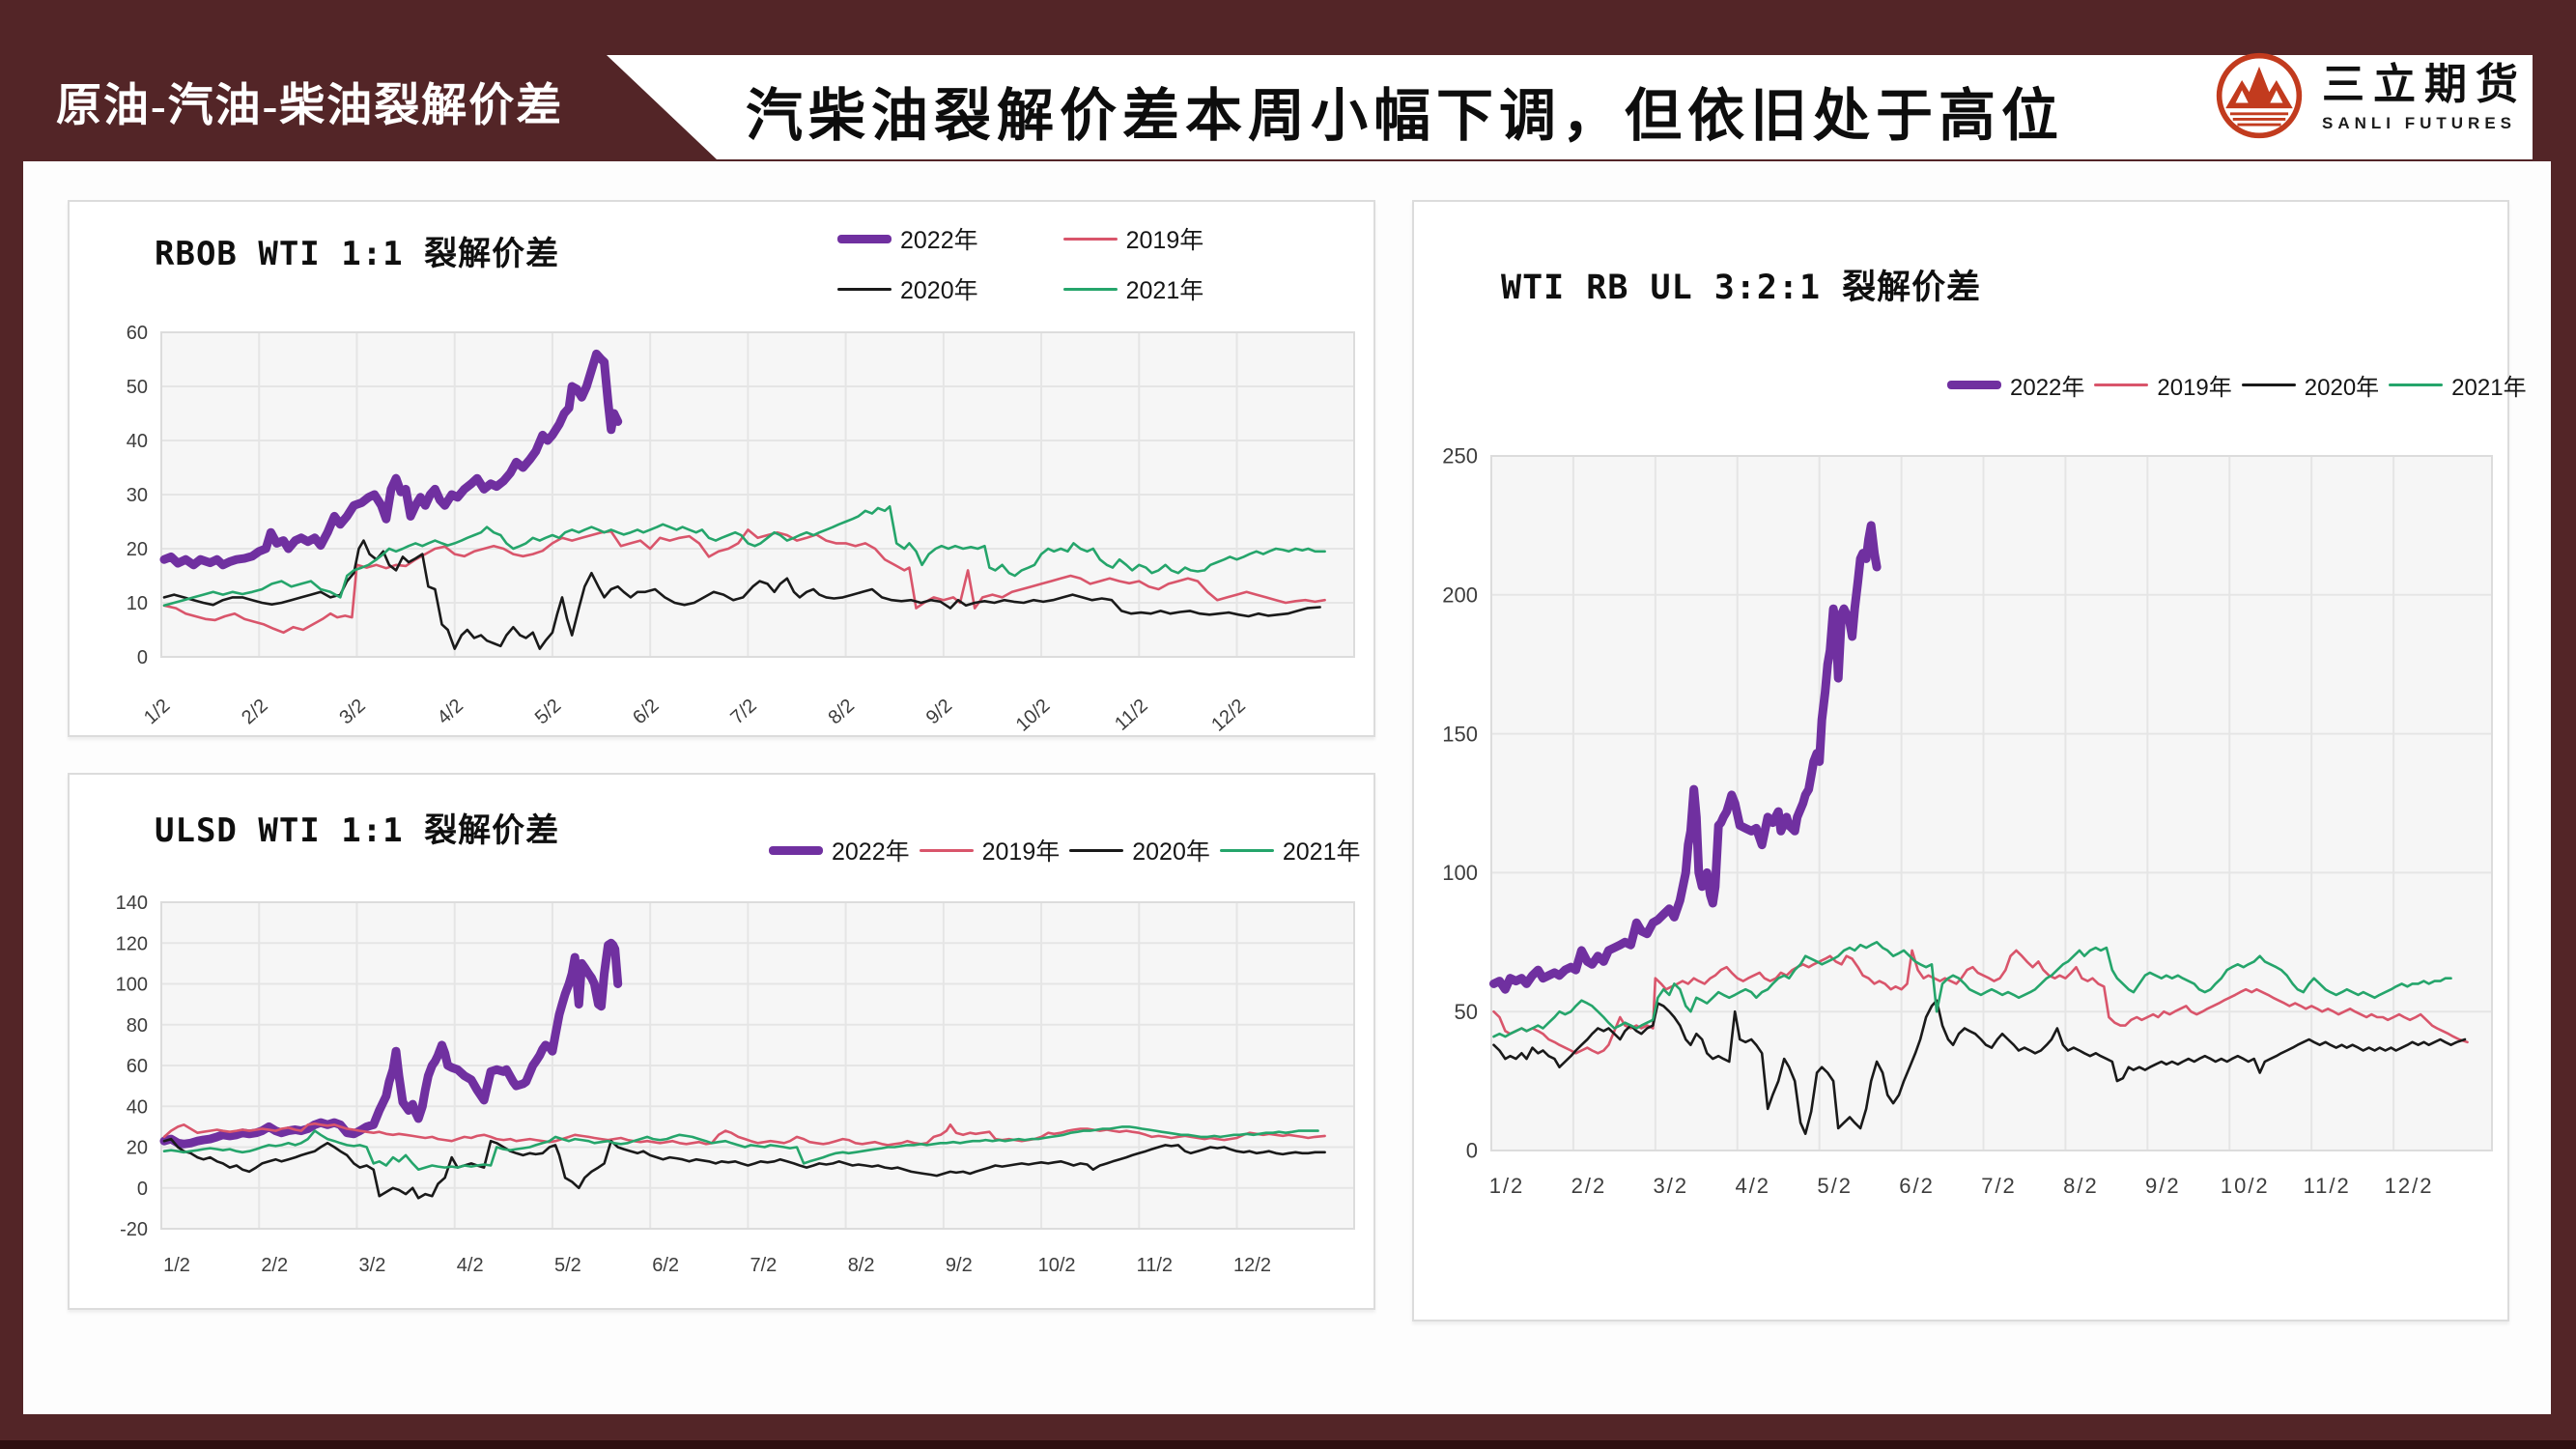 Image resolution: width=2576 pixels, height=1449 pixels. Describe the element at coordinates (357, 254) in the screenshot. I see `chart-title-rbob: RBOB WTI 1:1 裂解价差` at that location.